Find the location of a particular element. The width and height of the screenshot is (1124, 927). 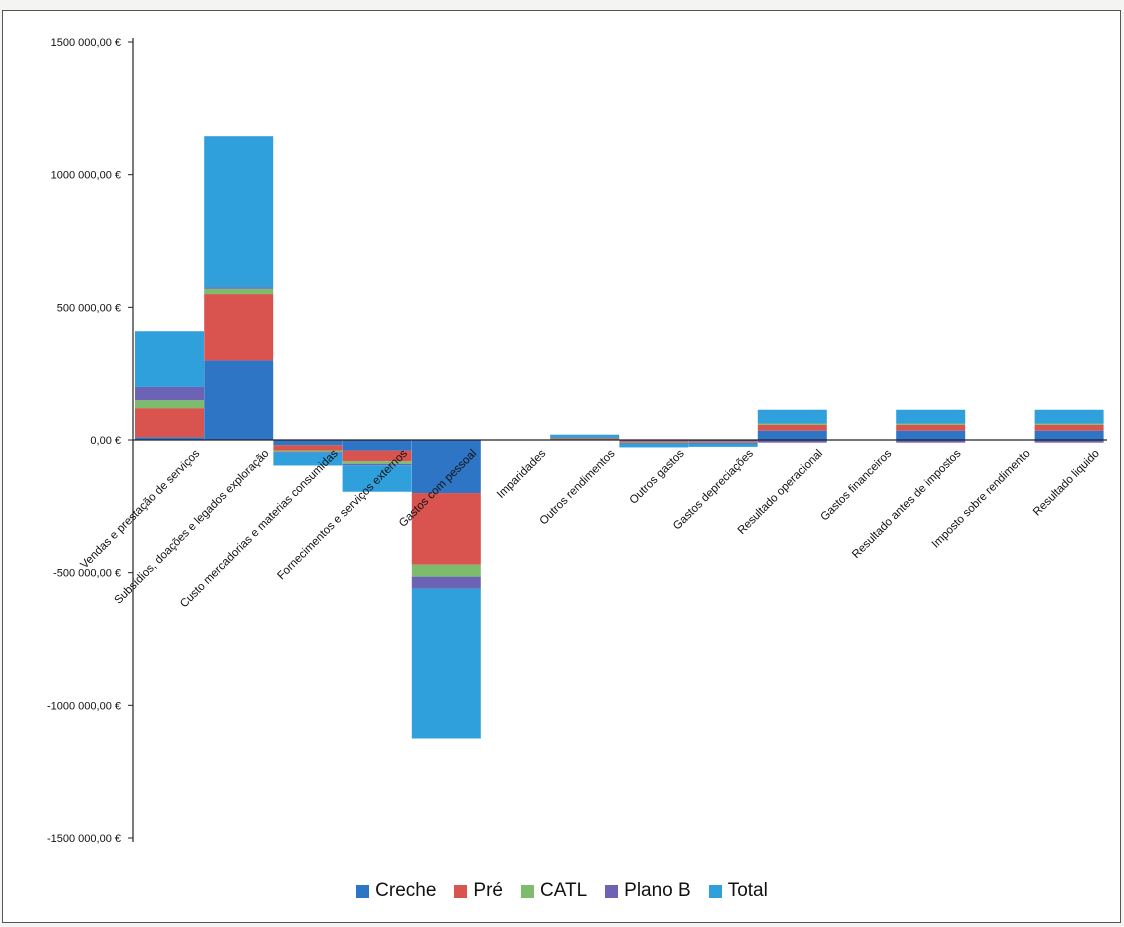

category-label-1: Subsídios, doações e legados exploração is located at coordinates (191, 527).